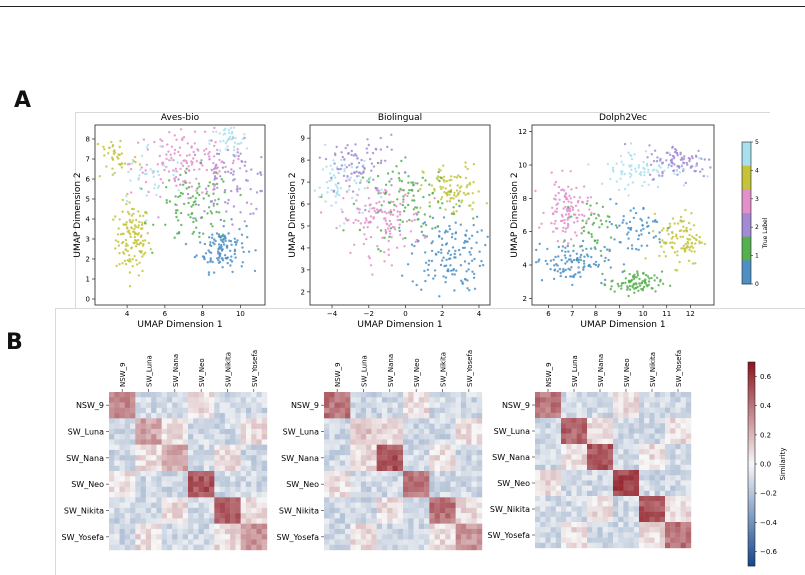  Describe the element at coordinates (202, 314) in the screenshot. I see `x-tick-label: 8` at that location.